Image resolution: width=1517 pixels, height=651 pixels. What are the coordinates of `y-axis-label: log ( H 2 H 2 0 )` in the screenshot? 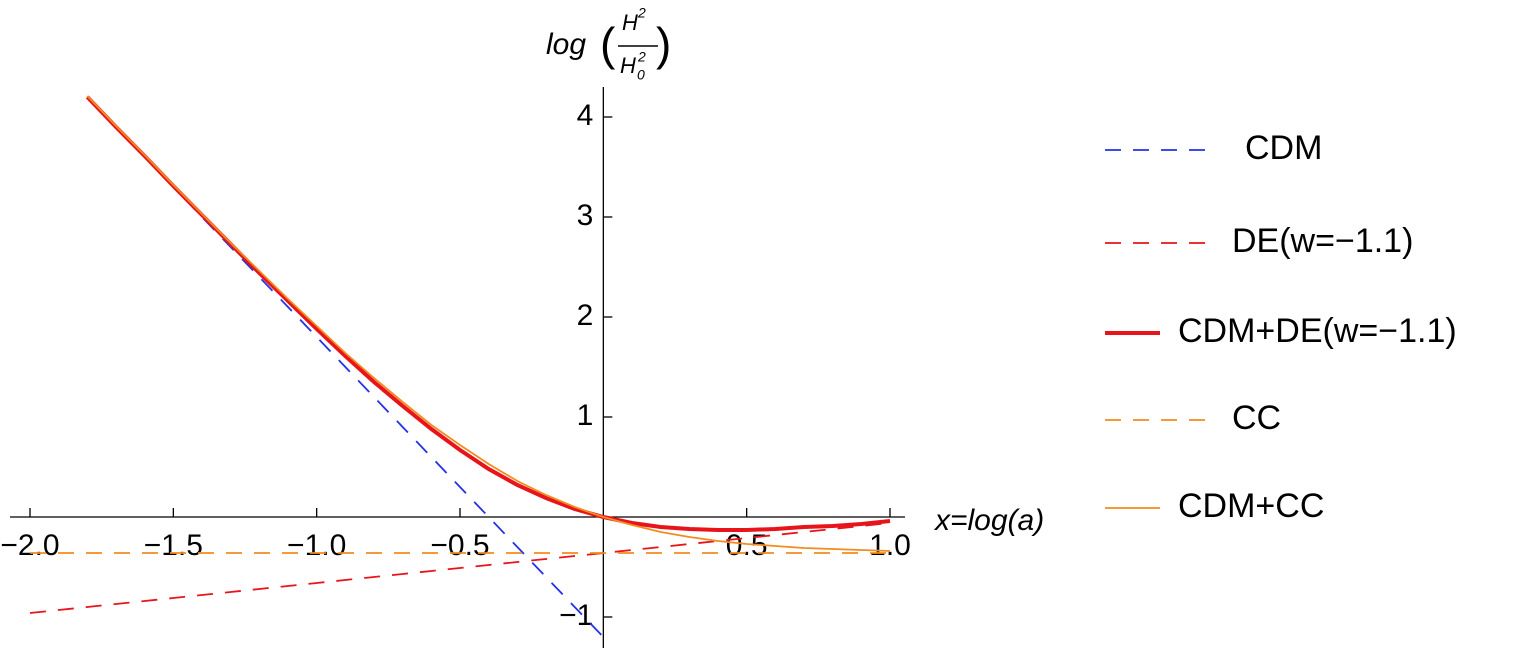 It's located at (608, 44).